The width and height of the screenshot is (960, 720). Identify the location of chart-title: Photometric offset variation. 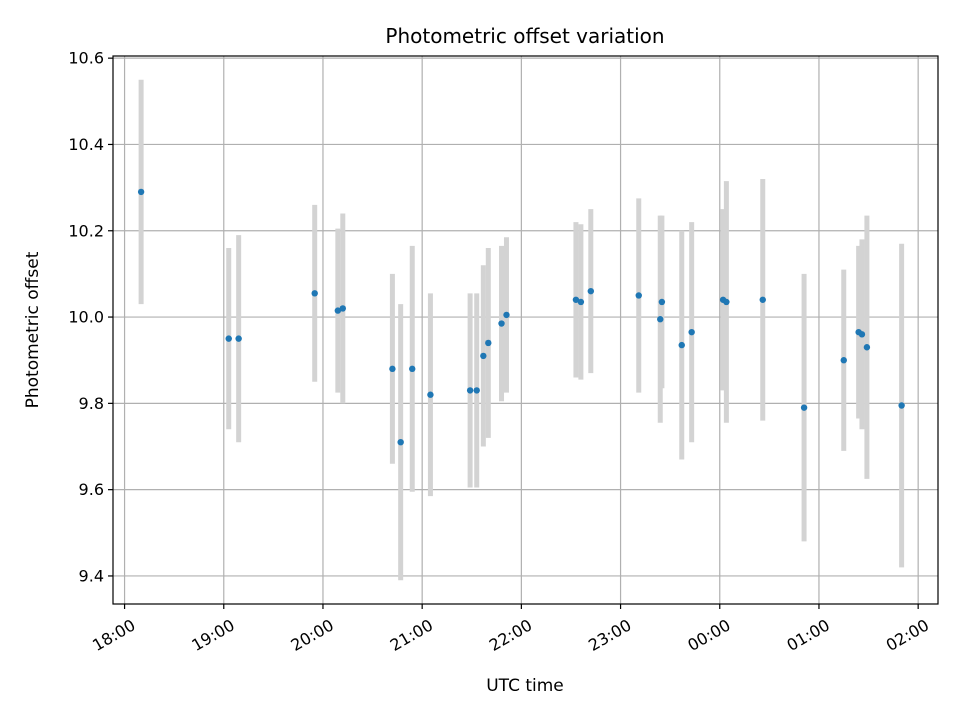
(524, 36).